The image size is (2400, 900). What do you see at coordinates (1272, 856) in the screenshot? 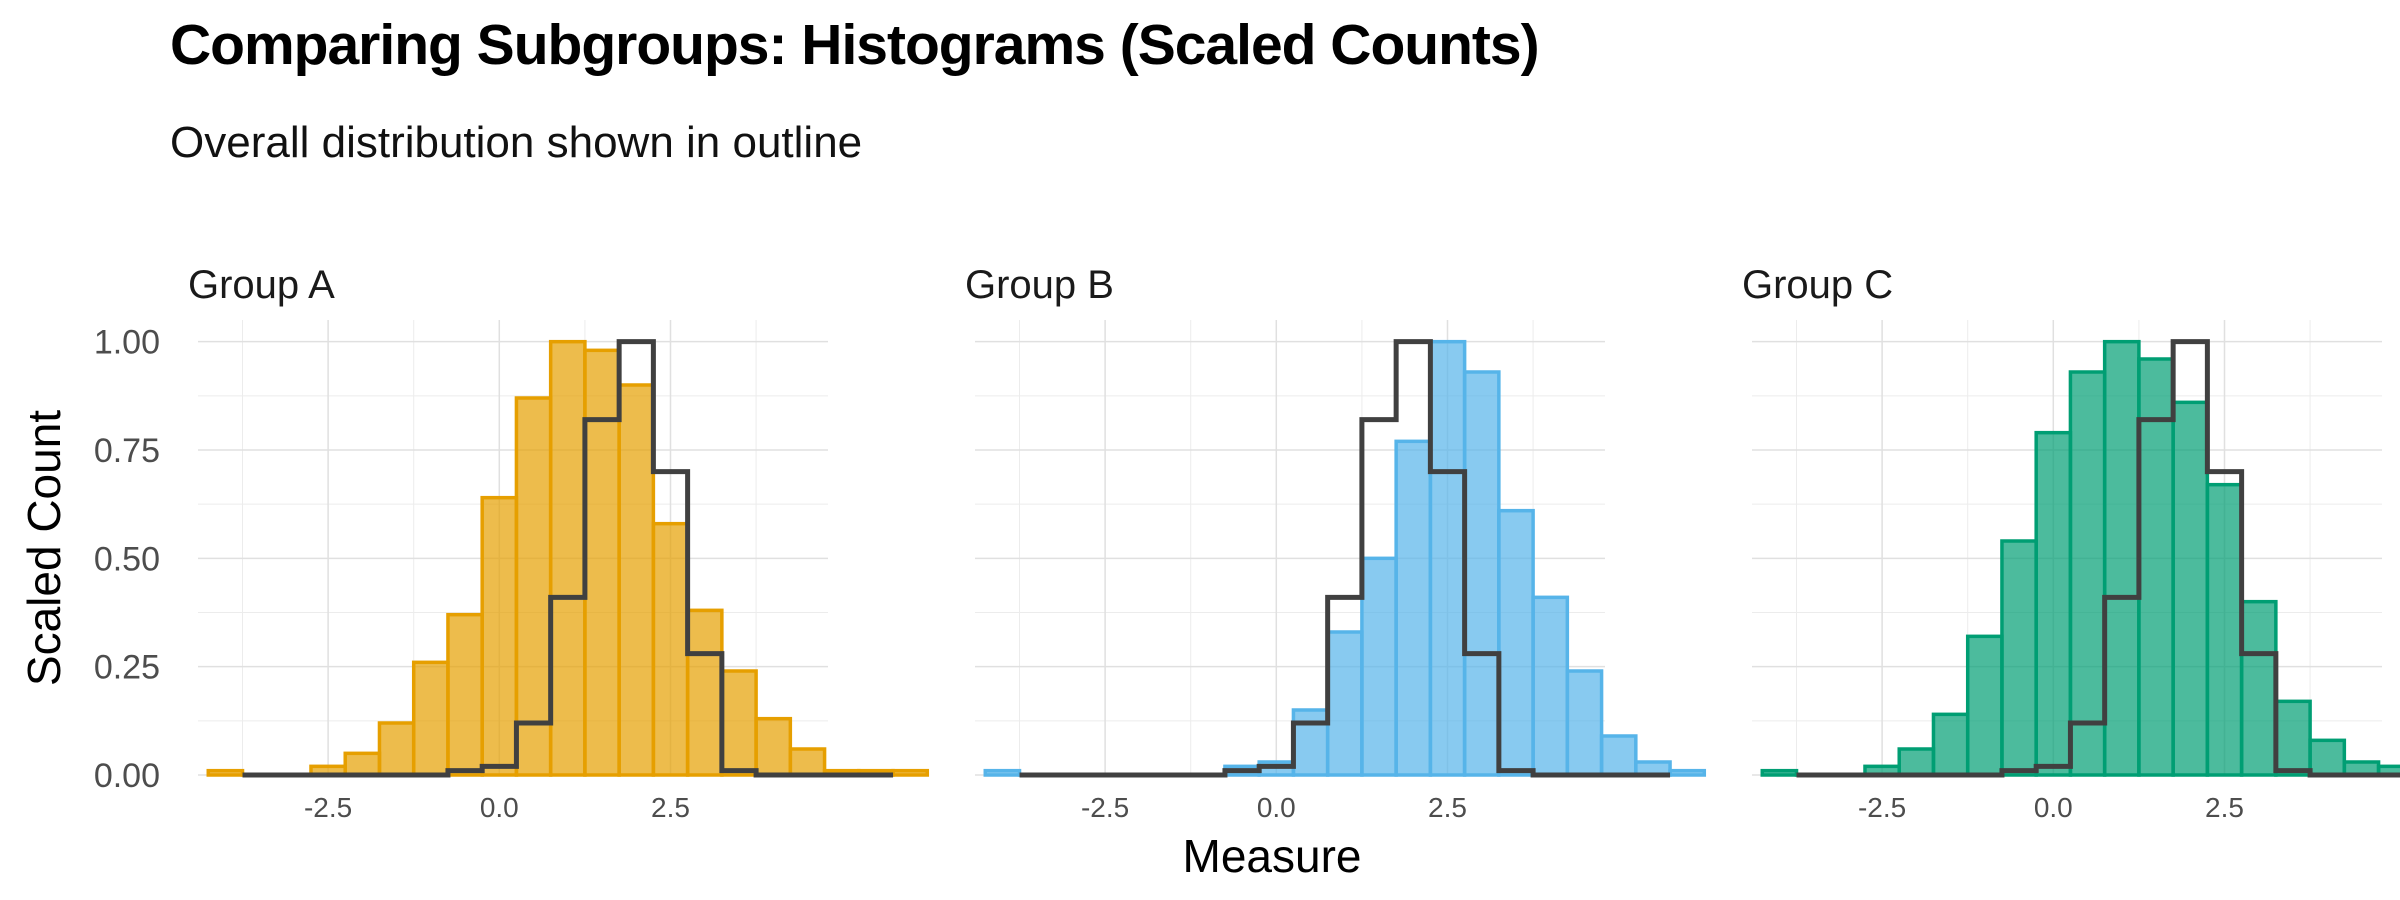
I see `x-axis-title: Measure` at bounding box center [1272, 856].